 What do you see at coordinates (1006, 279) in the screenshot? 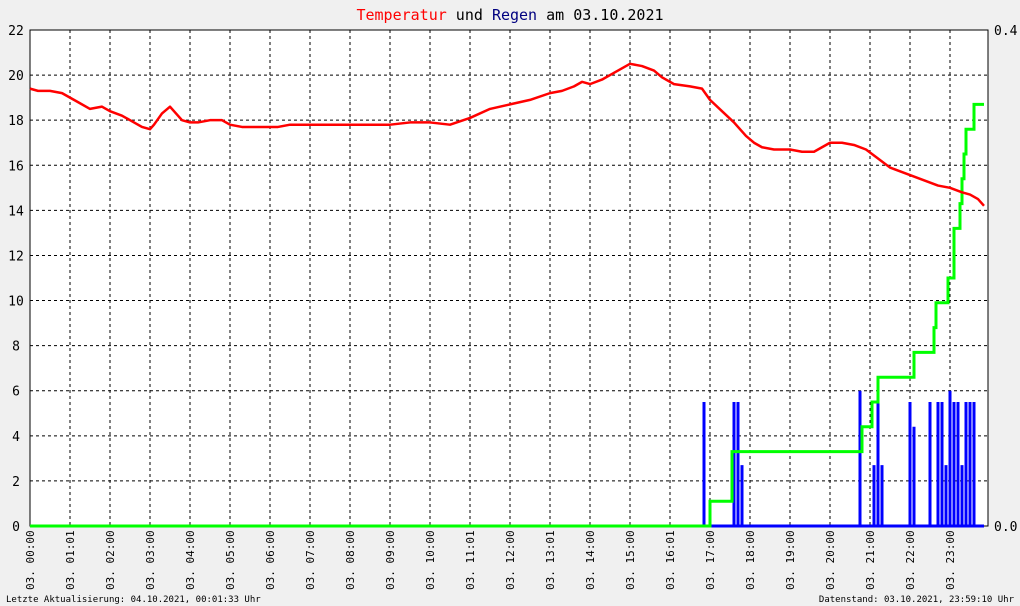
I see `y-axis-right: 0.0 0.4` at bounding box center [1006, 279].